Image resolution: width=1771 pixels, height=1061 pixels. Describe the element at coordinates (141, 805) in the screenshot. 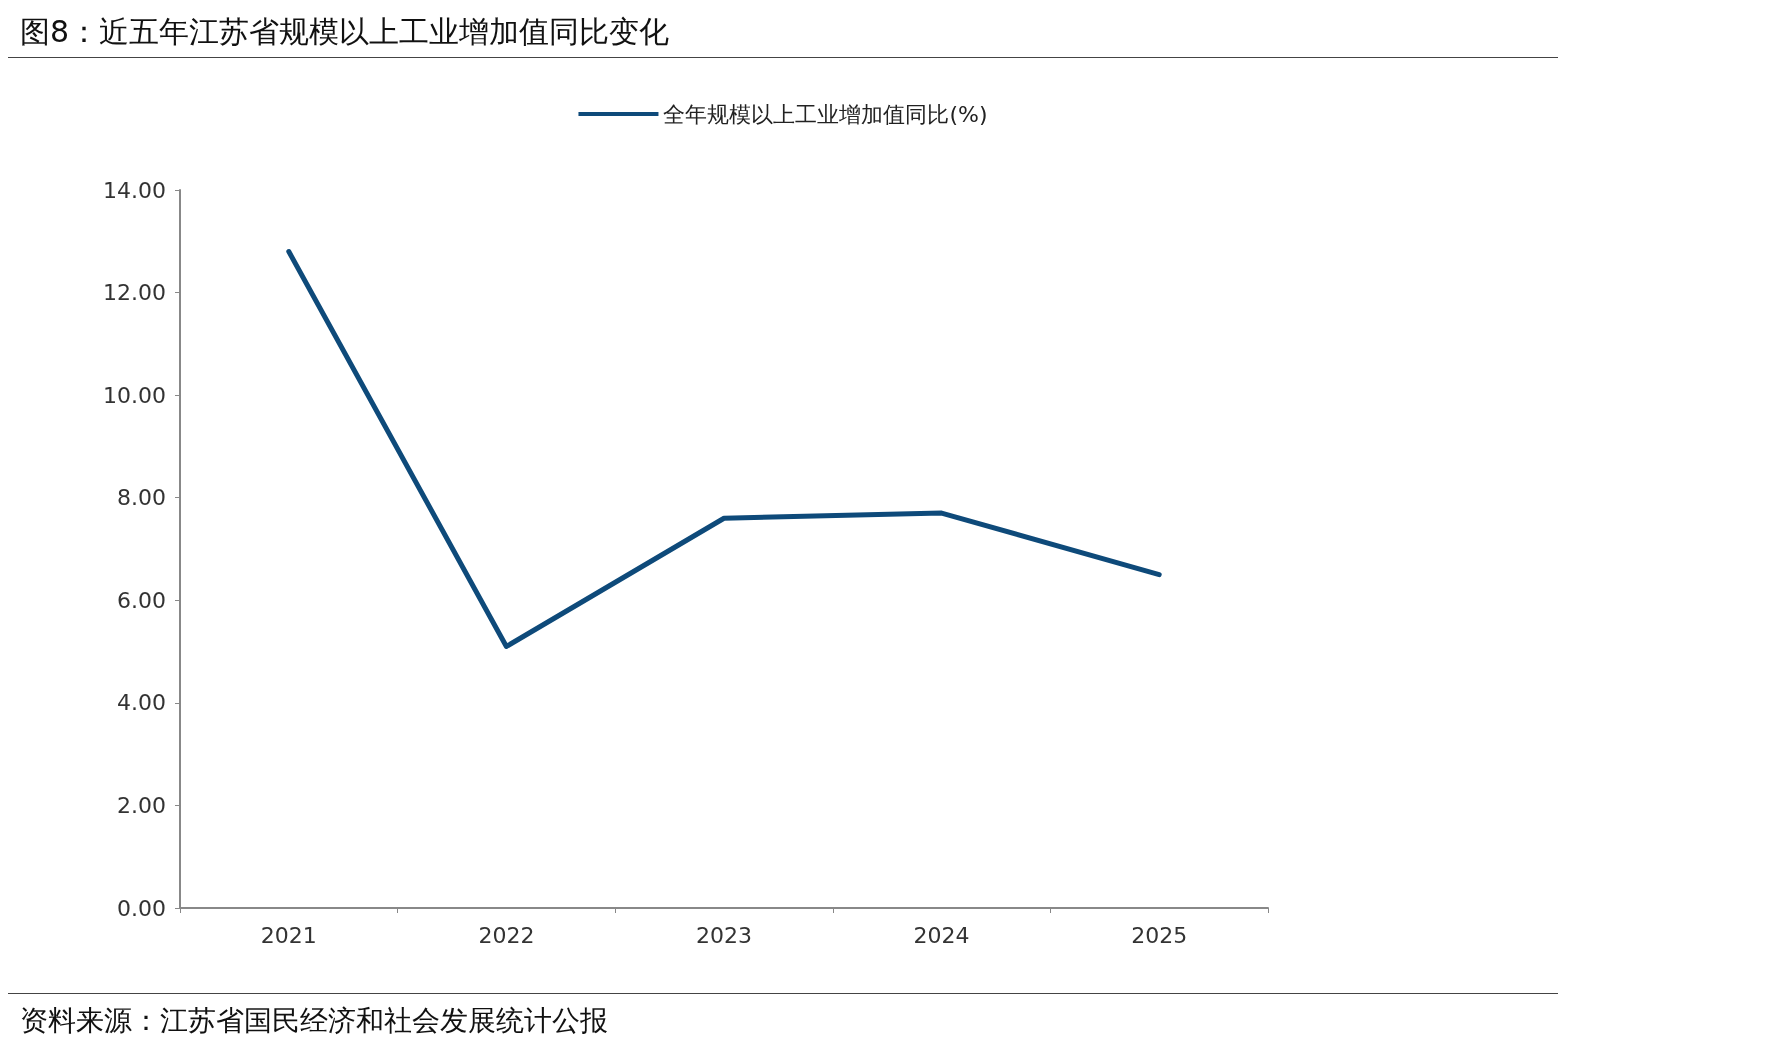

I see `y-tick-label: 2.00` at that location.